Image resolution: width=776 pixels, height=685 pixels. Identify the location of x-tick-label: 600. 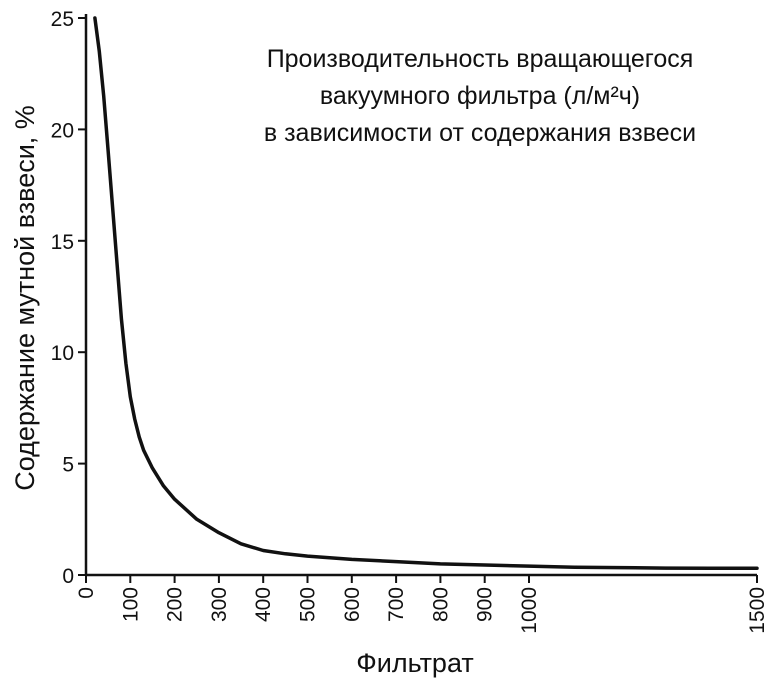
(352, 604).